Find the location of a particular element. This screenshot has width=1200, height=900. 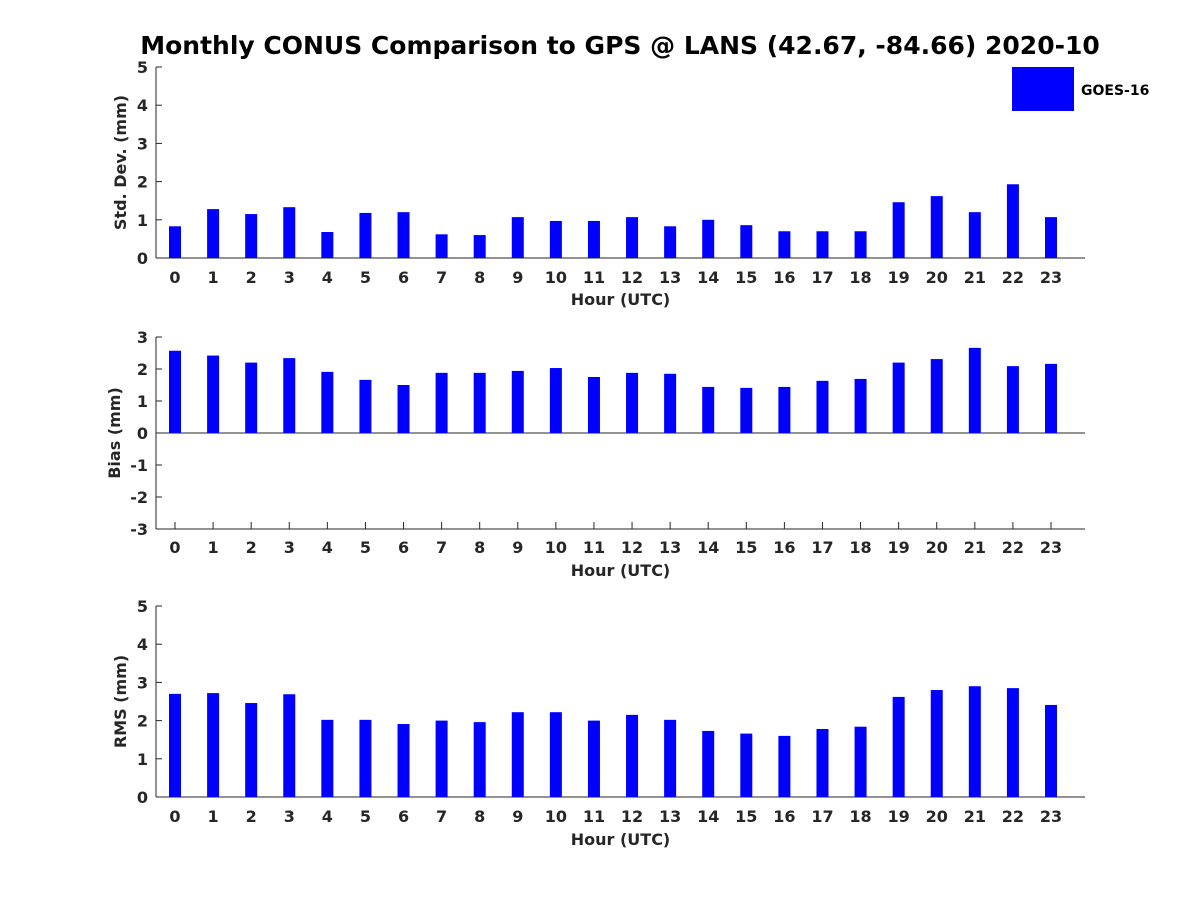

rms-y-tick-label: 4 is located at coordinates (142, 644).